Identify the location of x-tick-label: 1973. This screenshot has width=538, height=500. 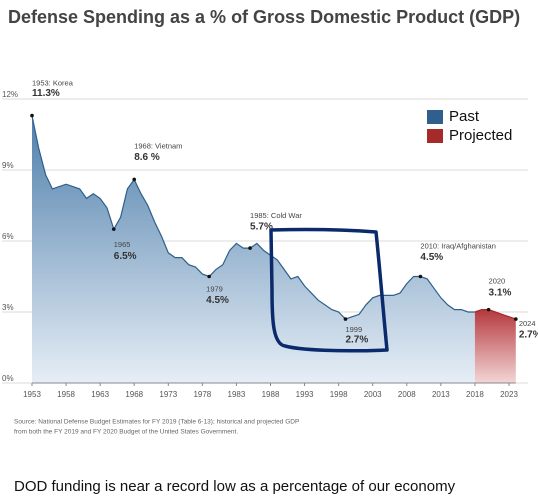
(168, 394).